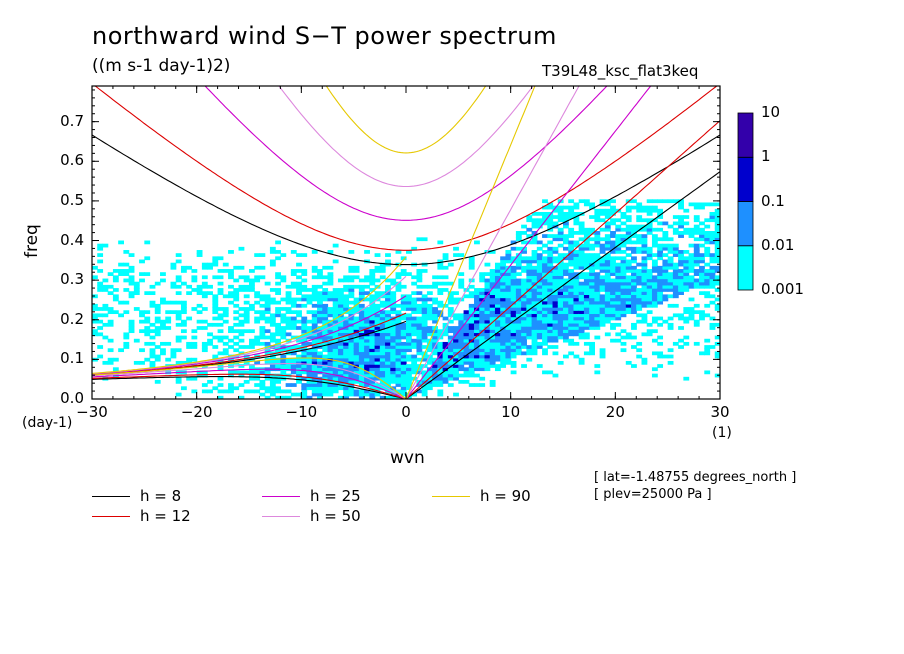 This screenshot has width=904, height=654. Describe the element at coordinates (407, 458) in the screenshot. I see `x-axis-label: wvn` at that location.